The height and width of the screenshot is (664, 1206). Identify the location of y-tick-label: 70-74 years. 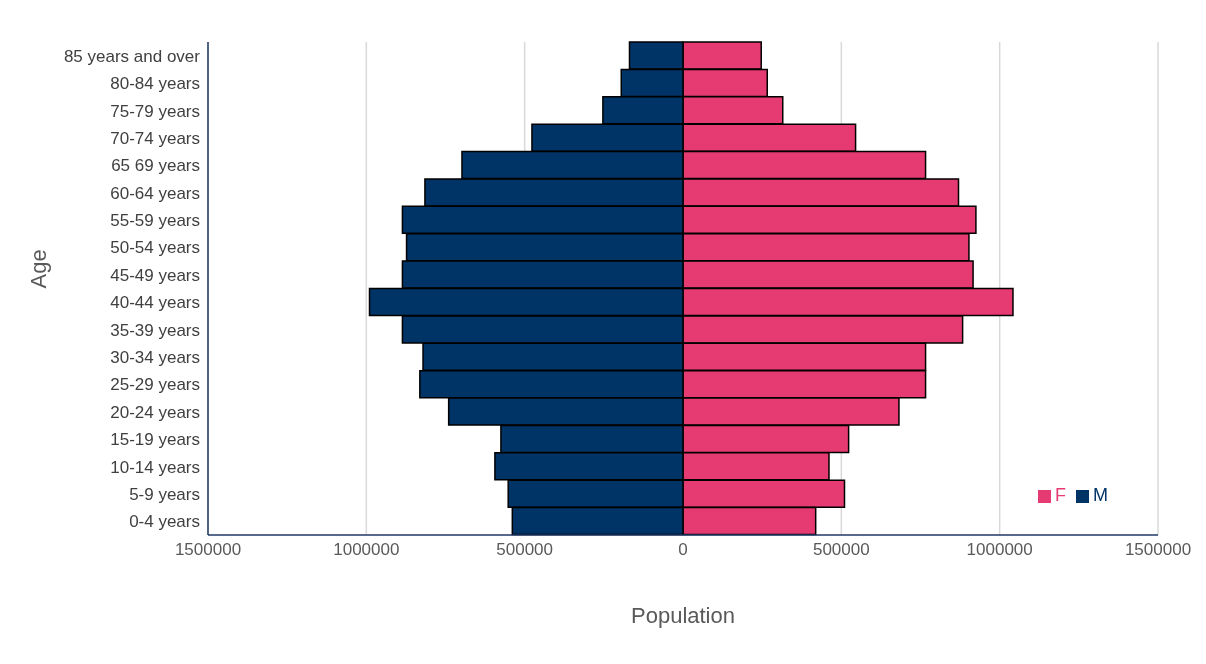
(155, 138).